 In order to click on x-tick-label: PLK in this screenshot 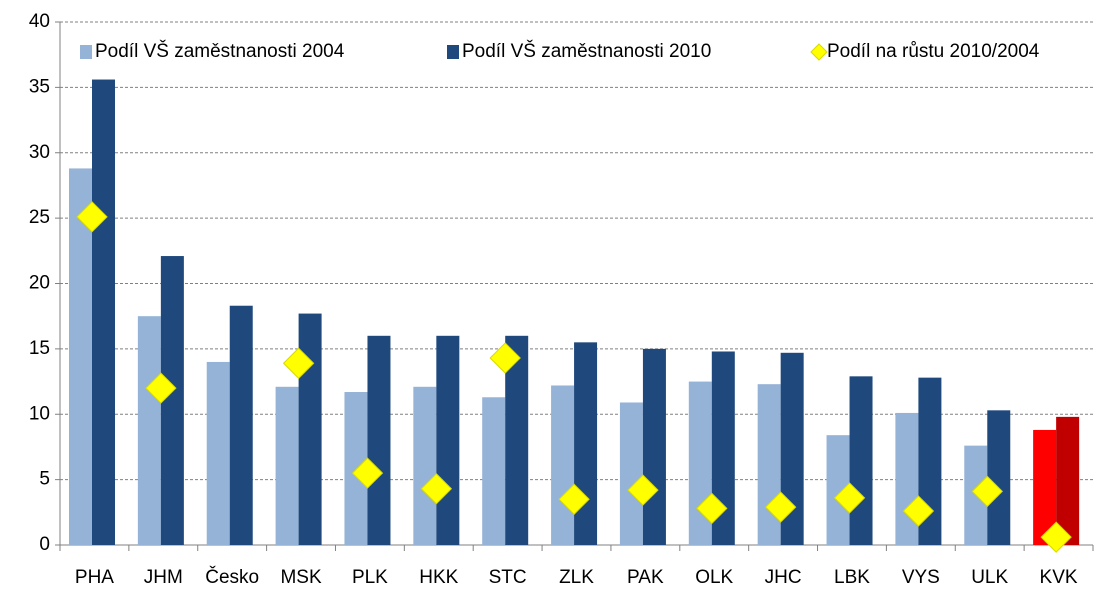, I will do `click(370, 577)`.